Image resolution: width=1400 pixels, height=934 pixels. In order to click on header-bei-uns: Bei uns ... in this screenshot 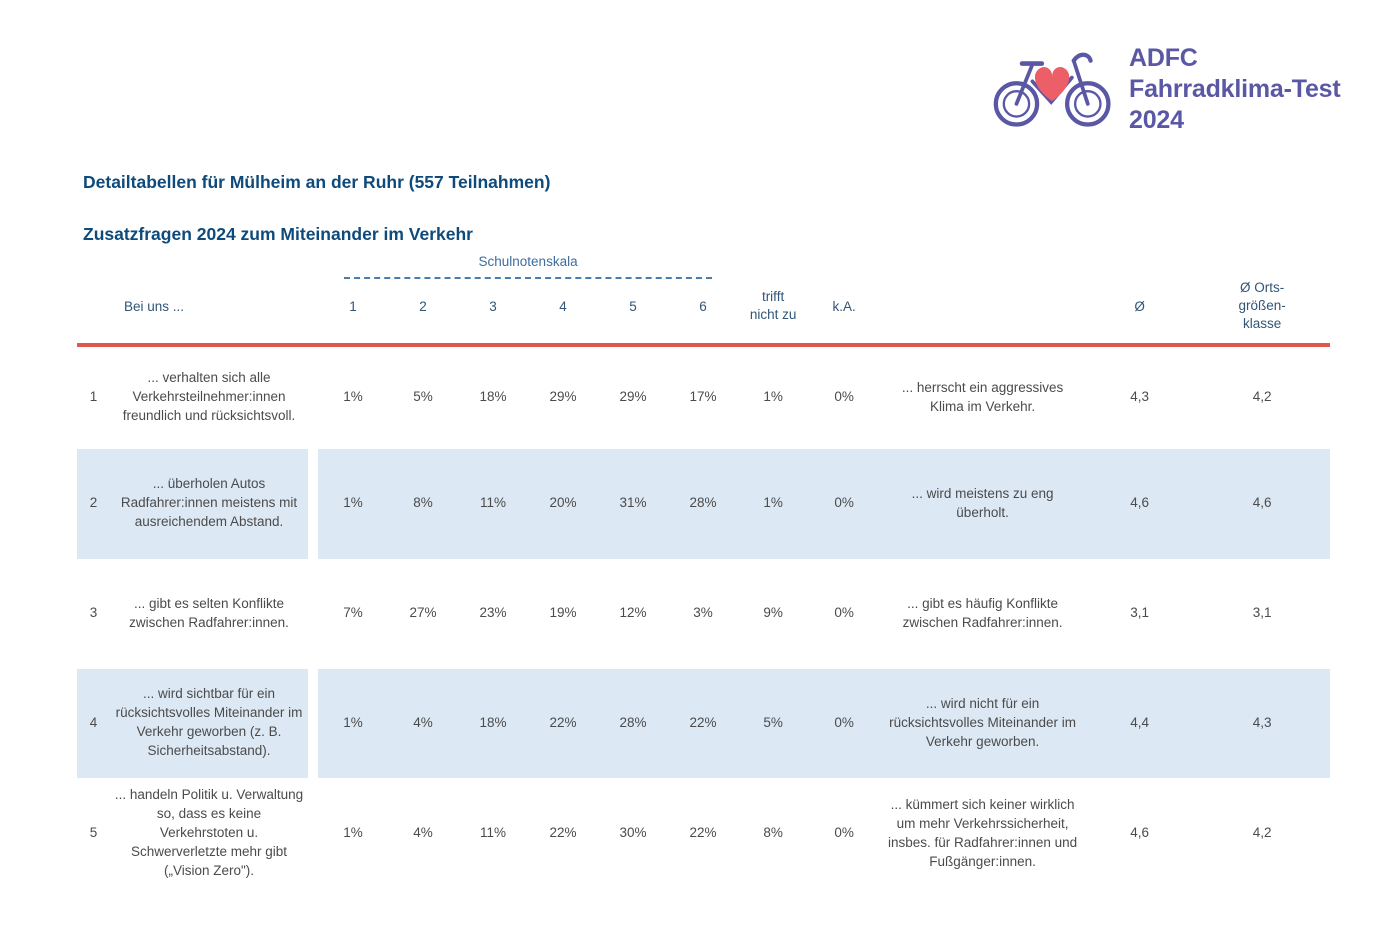, I will do `click(209, 313)`.